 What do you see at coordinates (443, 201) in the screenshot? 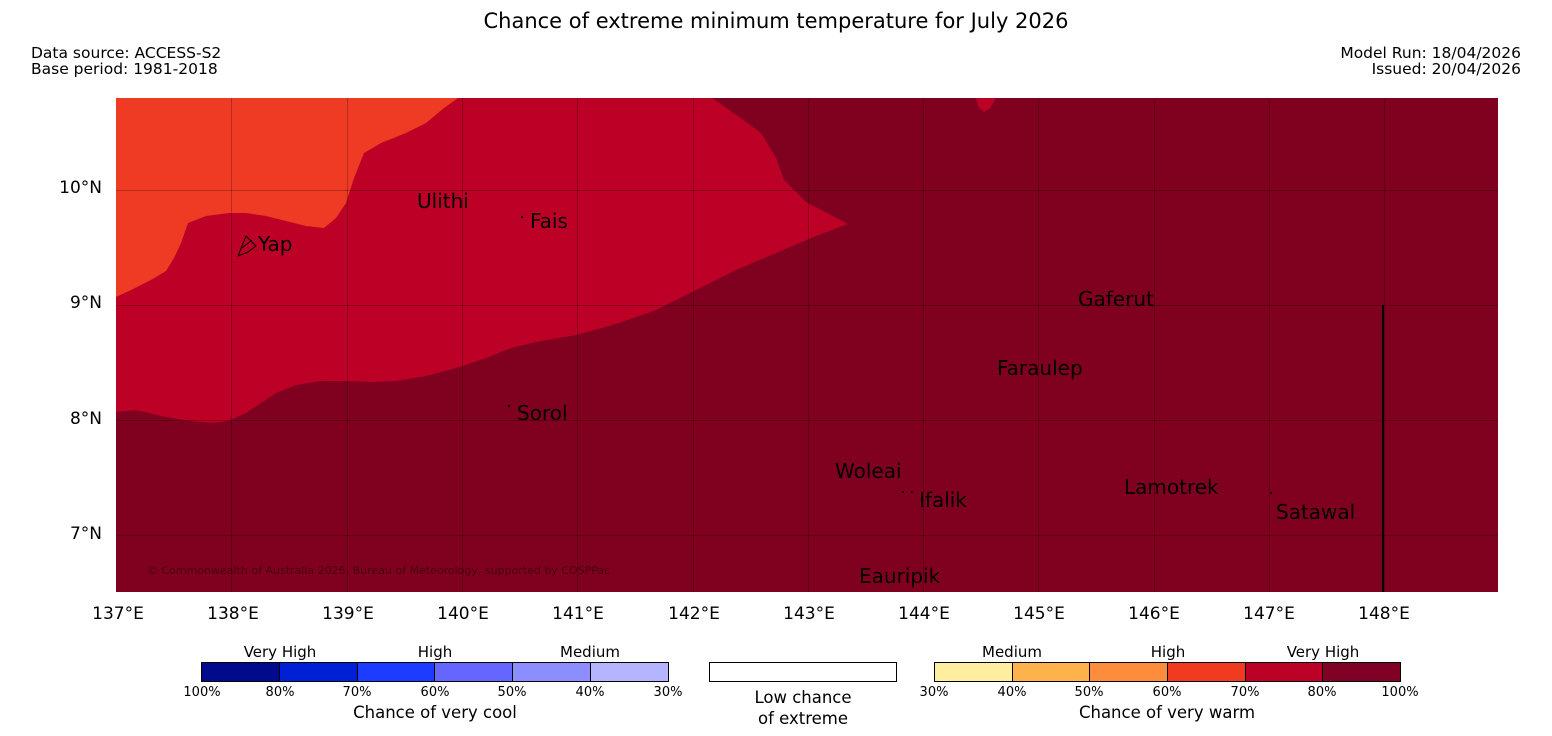
I see `place-ulithi: Ulithi` at bounding box center [443, 201].